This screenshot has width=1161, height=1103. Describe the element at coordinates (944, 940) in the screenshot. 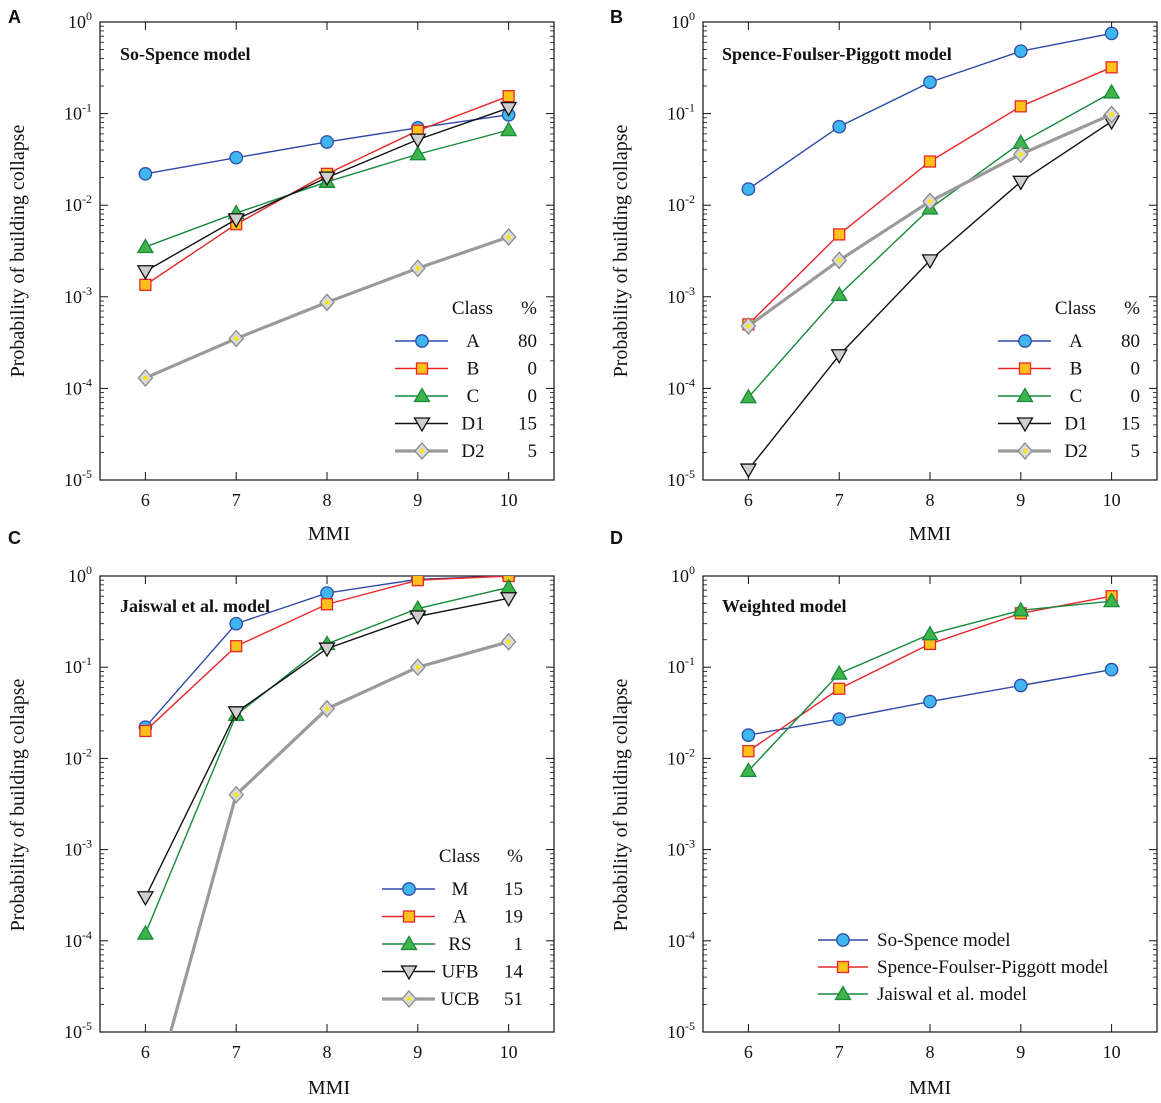

I see `legend-series-label: So-Spence model` at that location.